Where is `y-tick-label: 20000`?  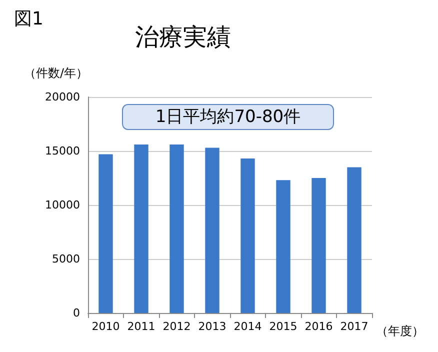 y-tick-label: 20000 is located at coordinates (62, 97).